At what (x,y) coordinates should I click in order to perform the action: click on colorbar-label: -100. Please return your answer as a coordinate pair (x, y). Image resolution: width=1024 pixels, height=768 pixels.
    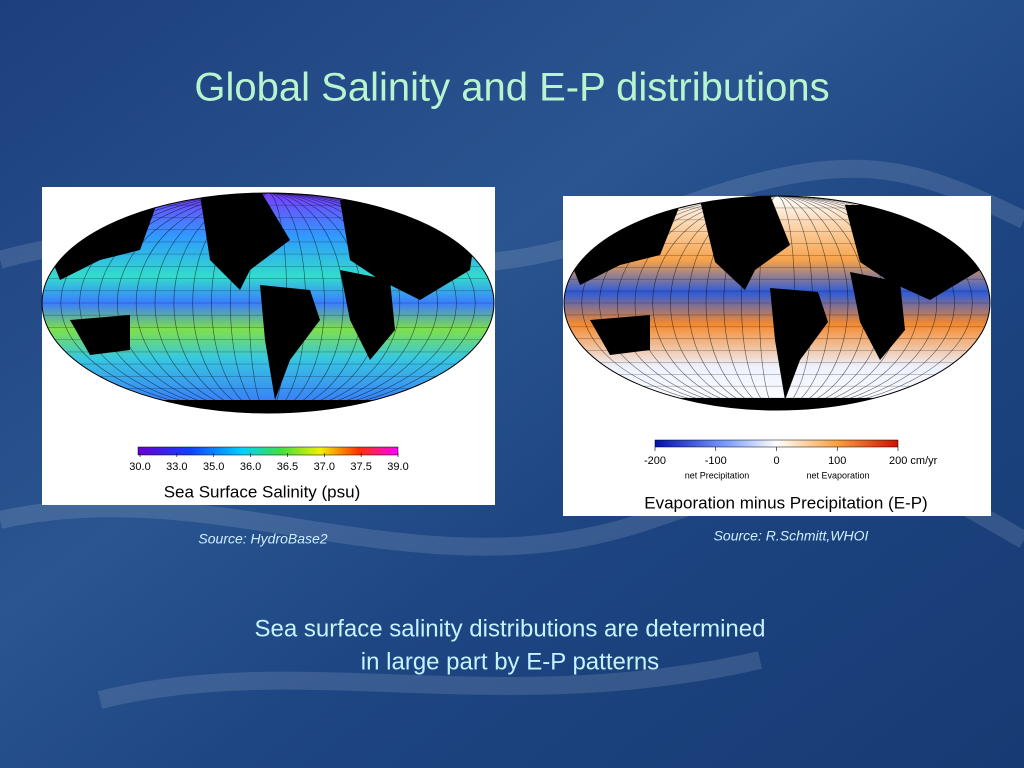
    Looking at the image, I should click on (716, 461).